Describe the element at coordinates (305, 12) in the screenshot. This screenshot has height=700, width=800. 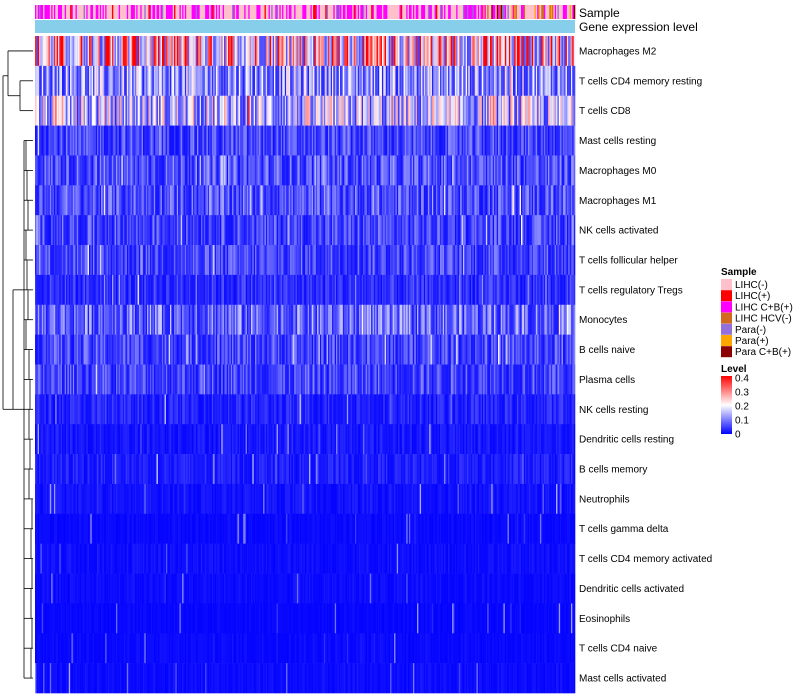
I see `sample-annotation-bar` at that location.